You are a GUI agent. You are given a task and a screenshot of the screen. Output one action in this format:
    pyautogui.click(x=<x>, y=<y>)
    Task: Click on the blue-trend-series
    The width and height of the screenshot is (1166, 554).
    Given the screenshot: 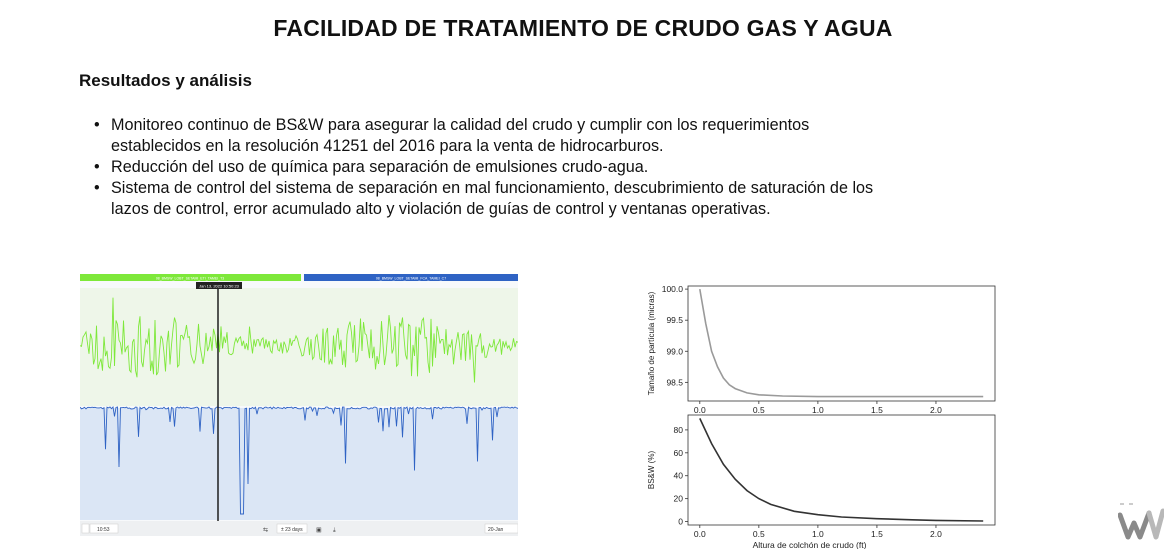 What is the action you would take?
    pyautogui.click(x=299, y=460)
    